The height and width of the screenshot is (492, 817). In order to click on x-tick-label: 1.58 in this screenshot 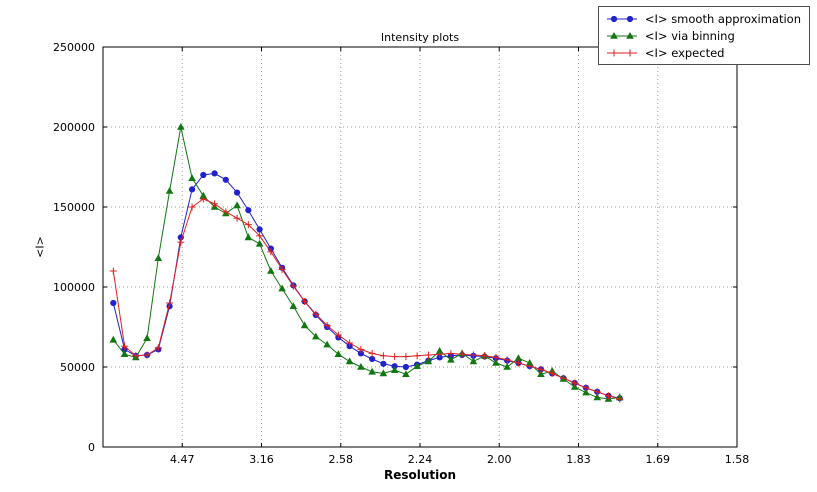, I will do `click(737, 459)`.